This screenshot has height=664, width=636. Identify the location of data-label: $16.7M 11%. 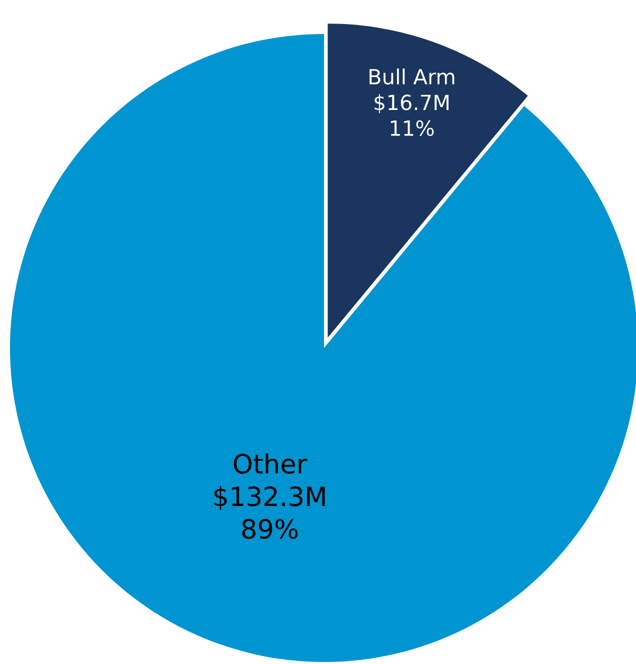
(411, 115).